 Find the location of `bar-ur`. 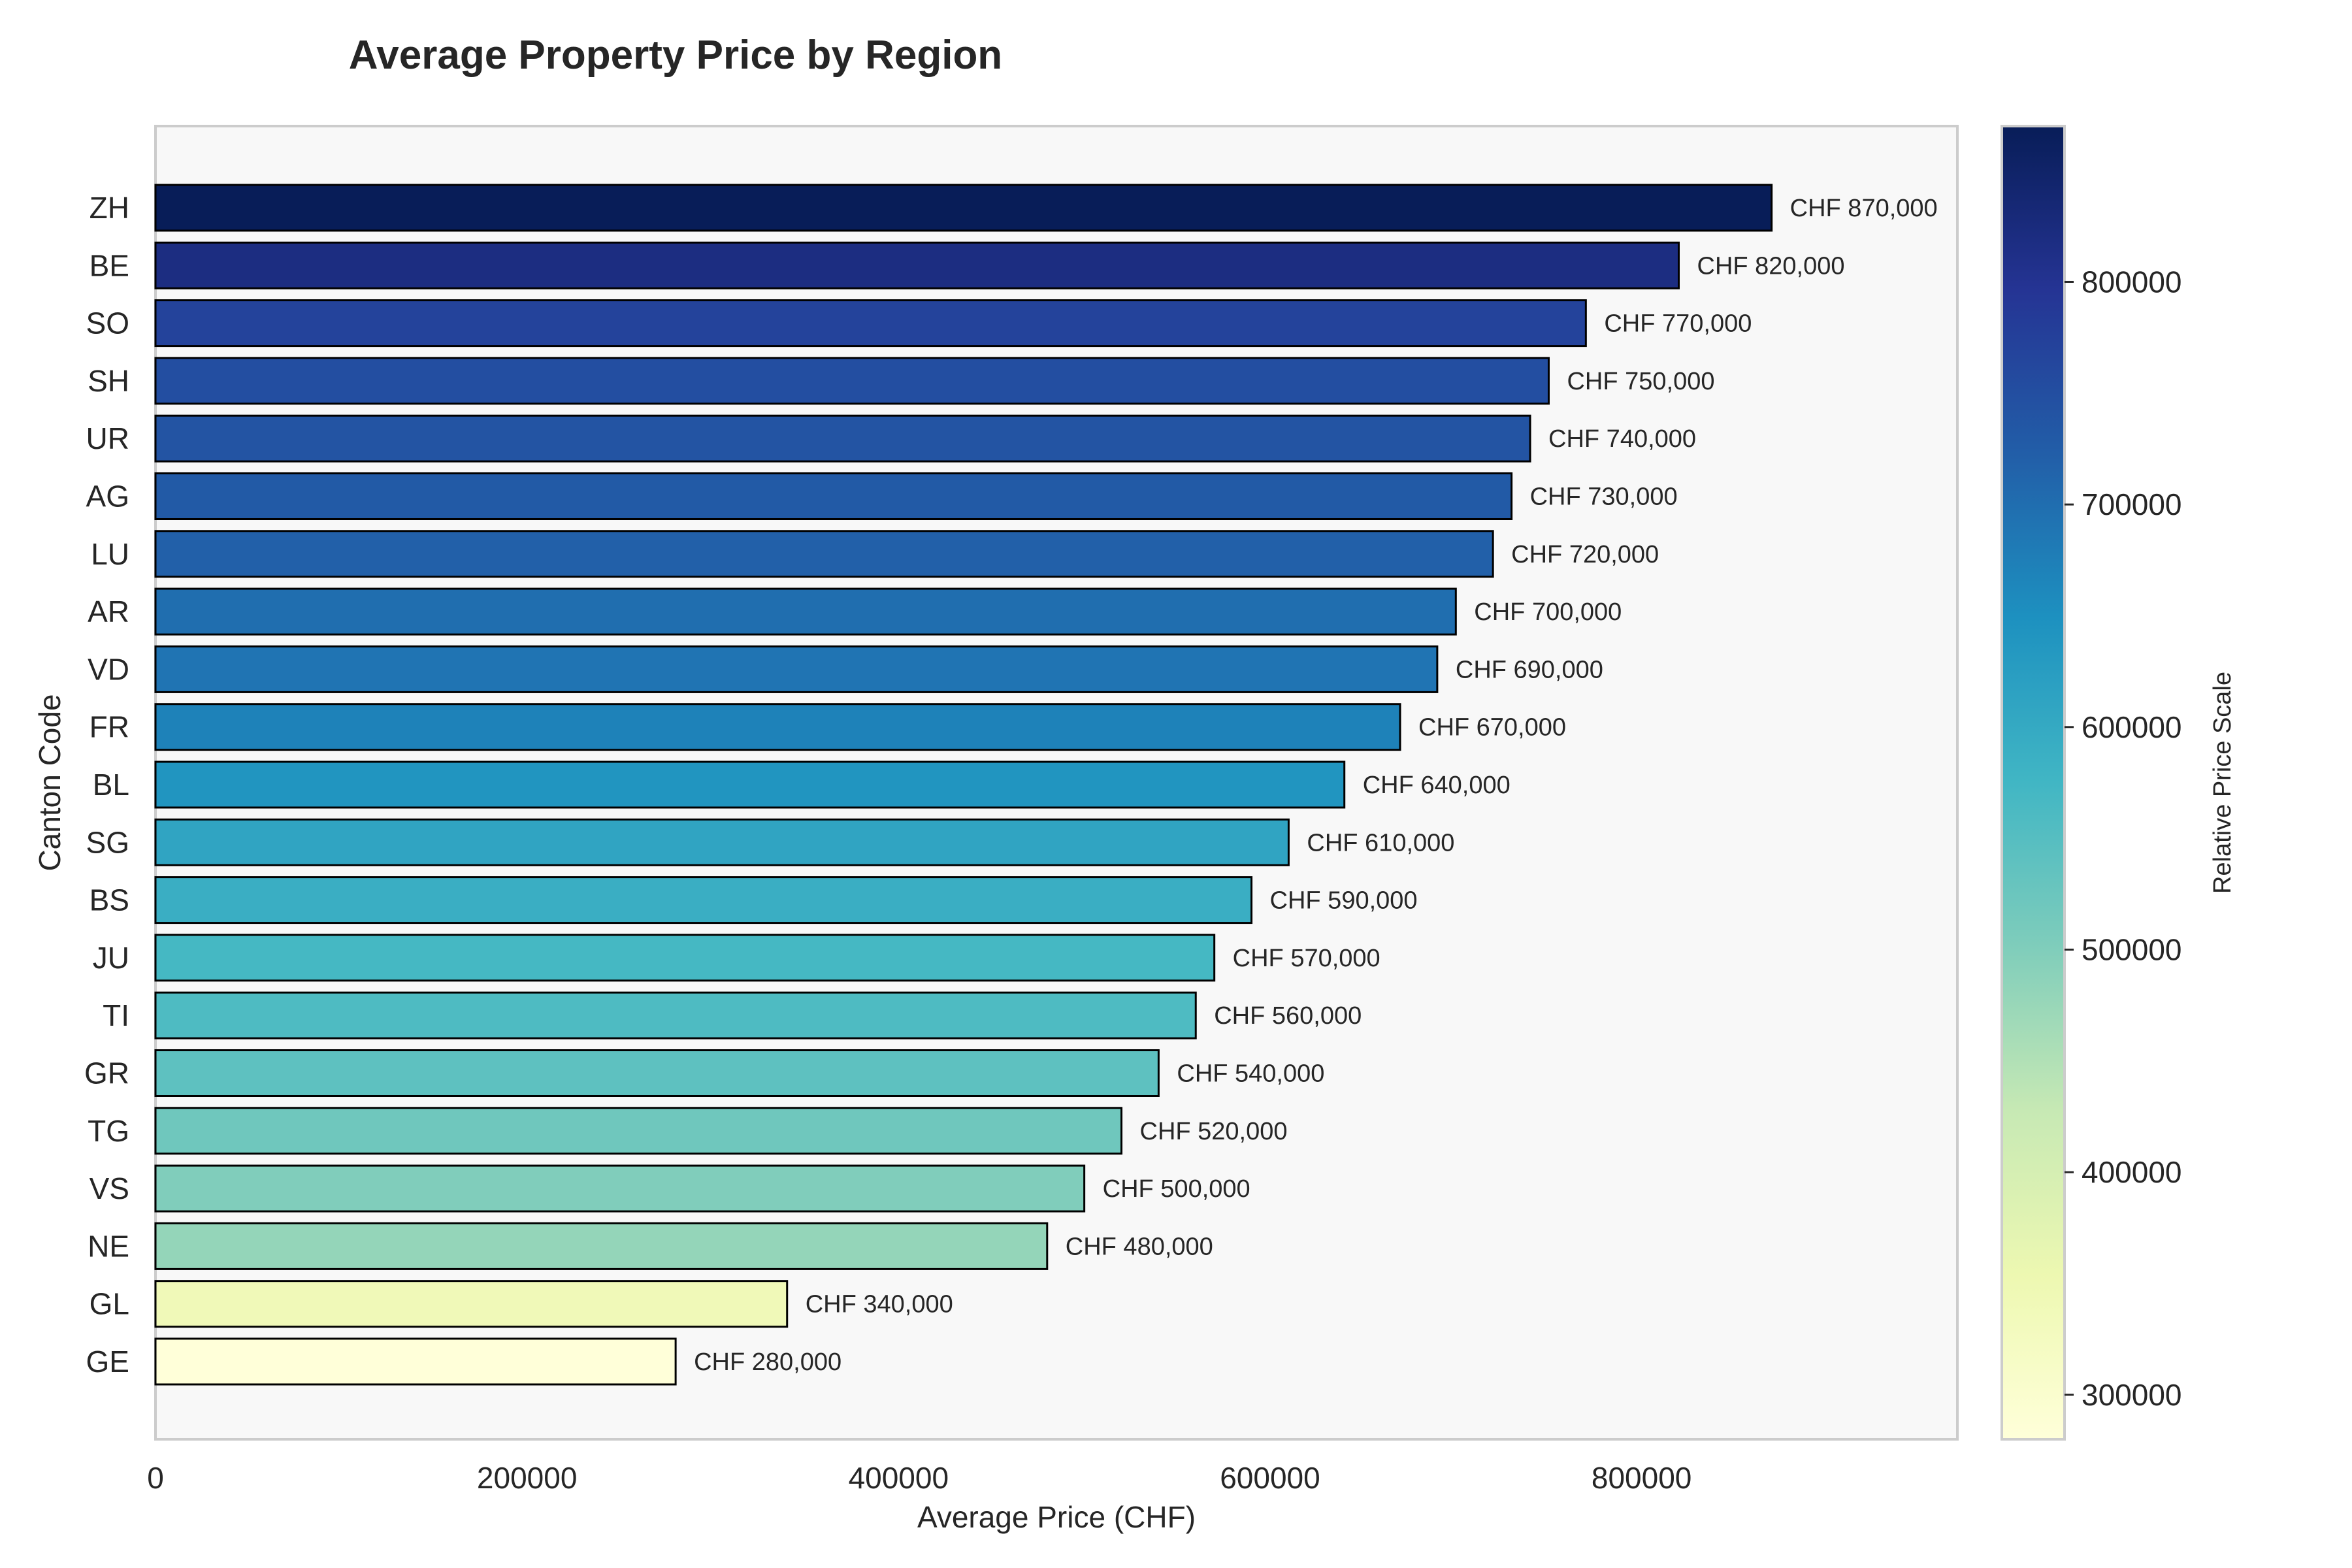

bar-ur is located at coordinates (842, 438).